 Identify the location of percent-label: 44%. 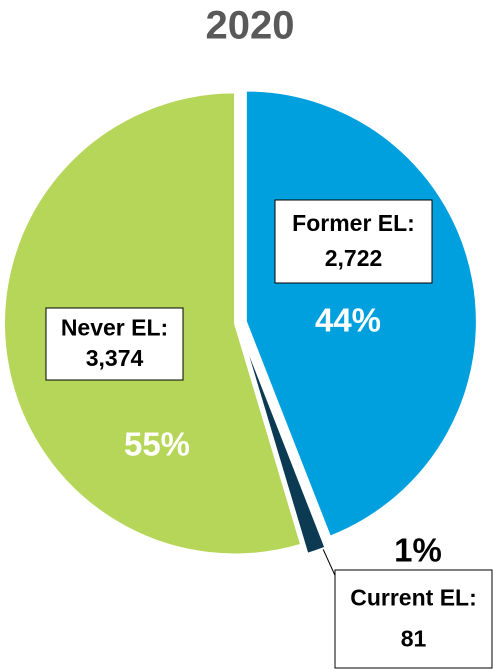
(348, 320).